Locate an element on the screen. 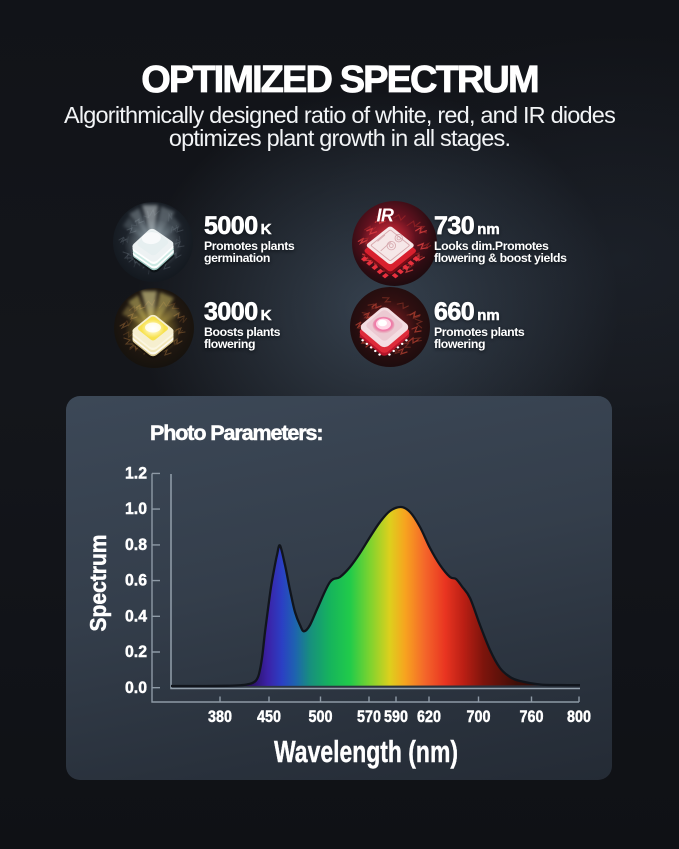 This screenshot has width=679, height=849. svg-text: 800 is located at coordinates (579, 716).